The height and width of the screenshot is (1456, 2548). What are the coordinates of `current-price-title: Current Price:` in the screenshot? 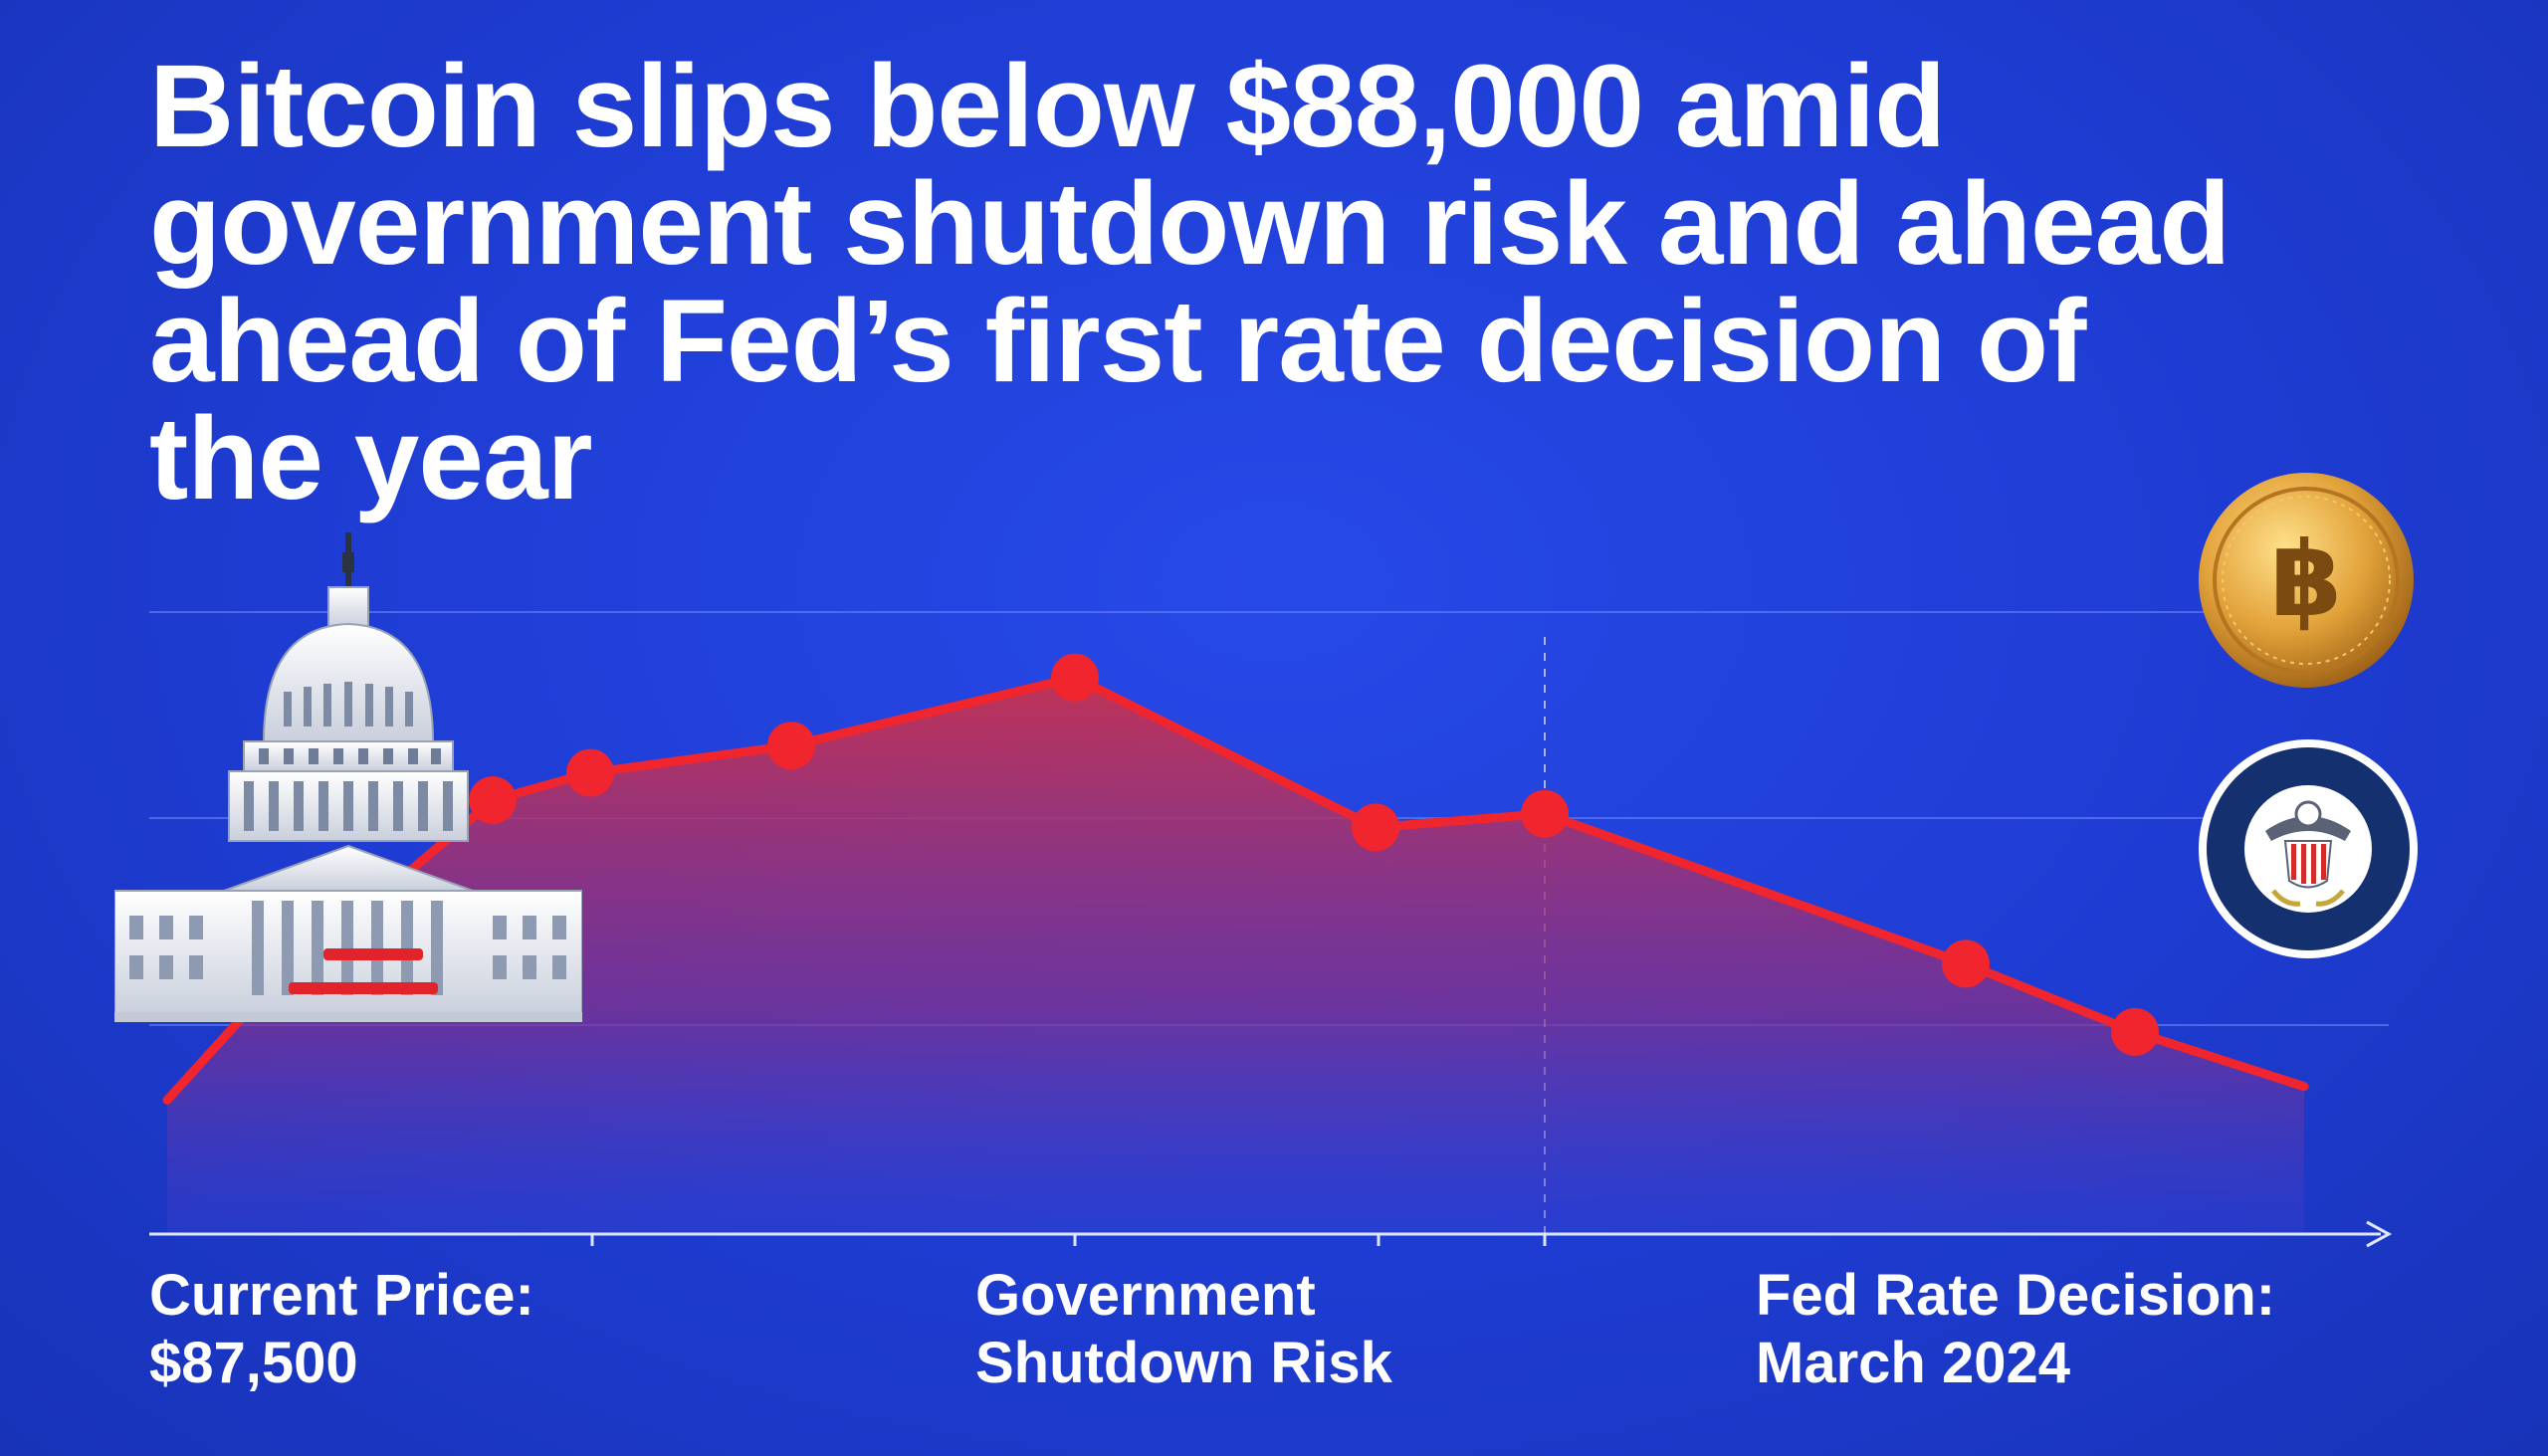 It's located at (341, 1295).